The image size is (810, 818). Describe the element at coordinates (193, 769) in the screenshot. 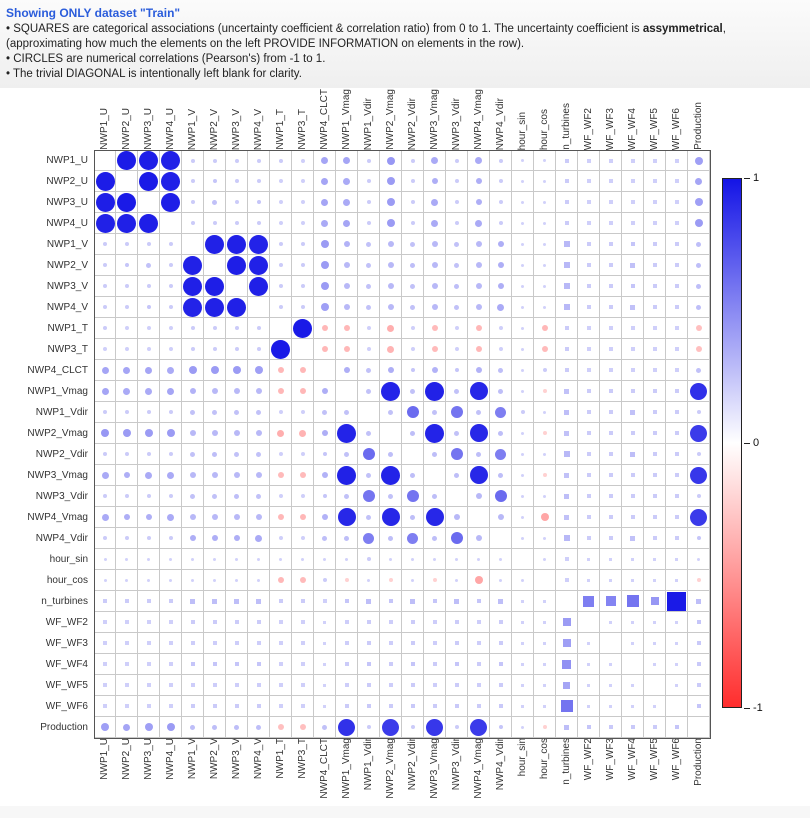

I see `col-label-bottom: NWP1_V` at that location.